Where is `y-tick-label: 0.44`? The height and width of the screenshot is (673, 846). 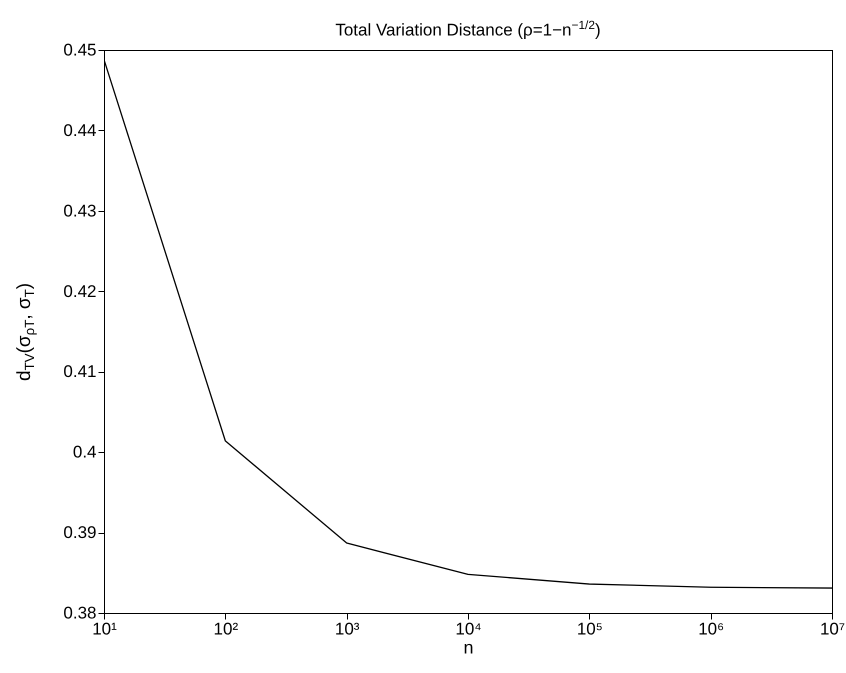
y-tick-label: 0.44 is located at coordinates (79, 130).